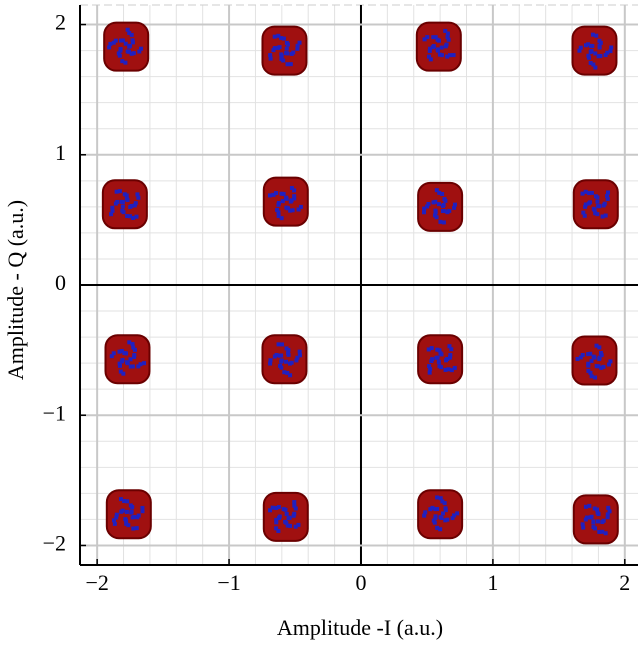 The width and height of the screenshot is (640, 645). I want to click on y-tick-label: 2, so click(60, 22).